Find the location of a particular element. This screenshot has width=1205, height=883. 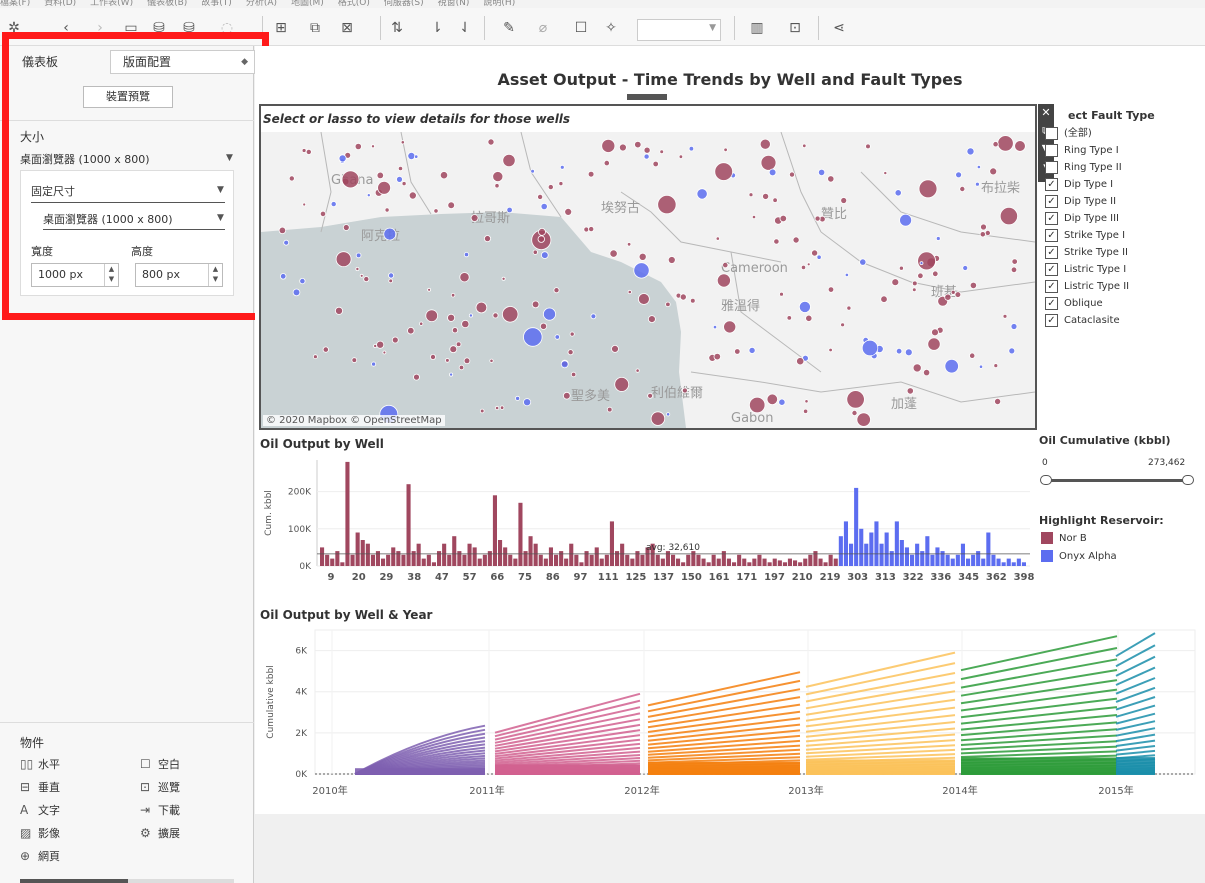

tableau-logo-icon: ✲ is located at coordinates (14, 28).